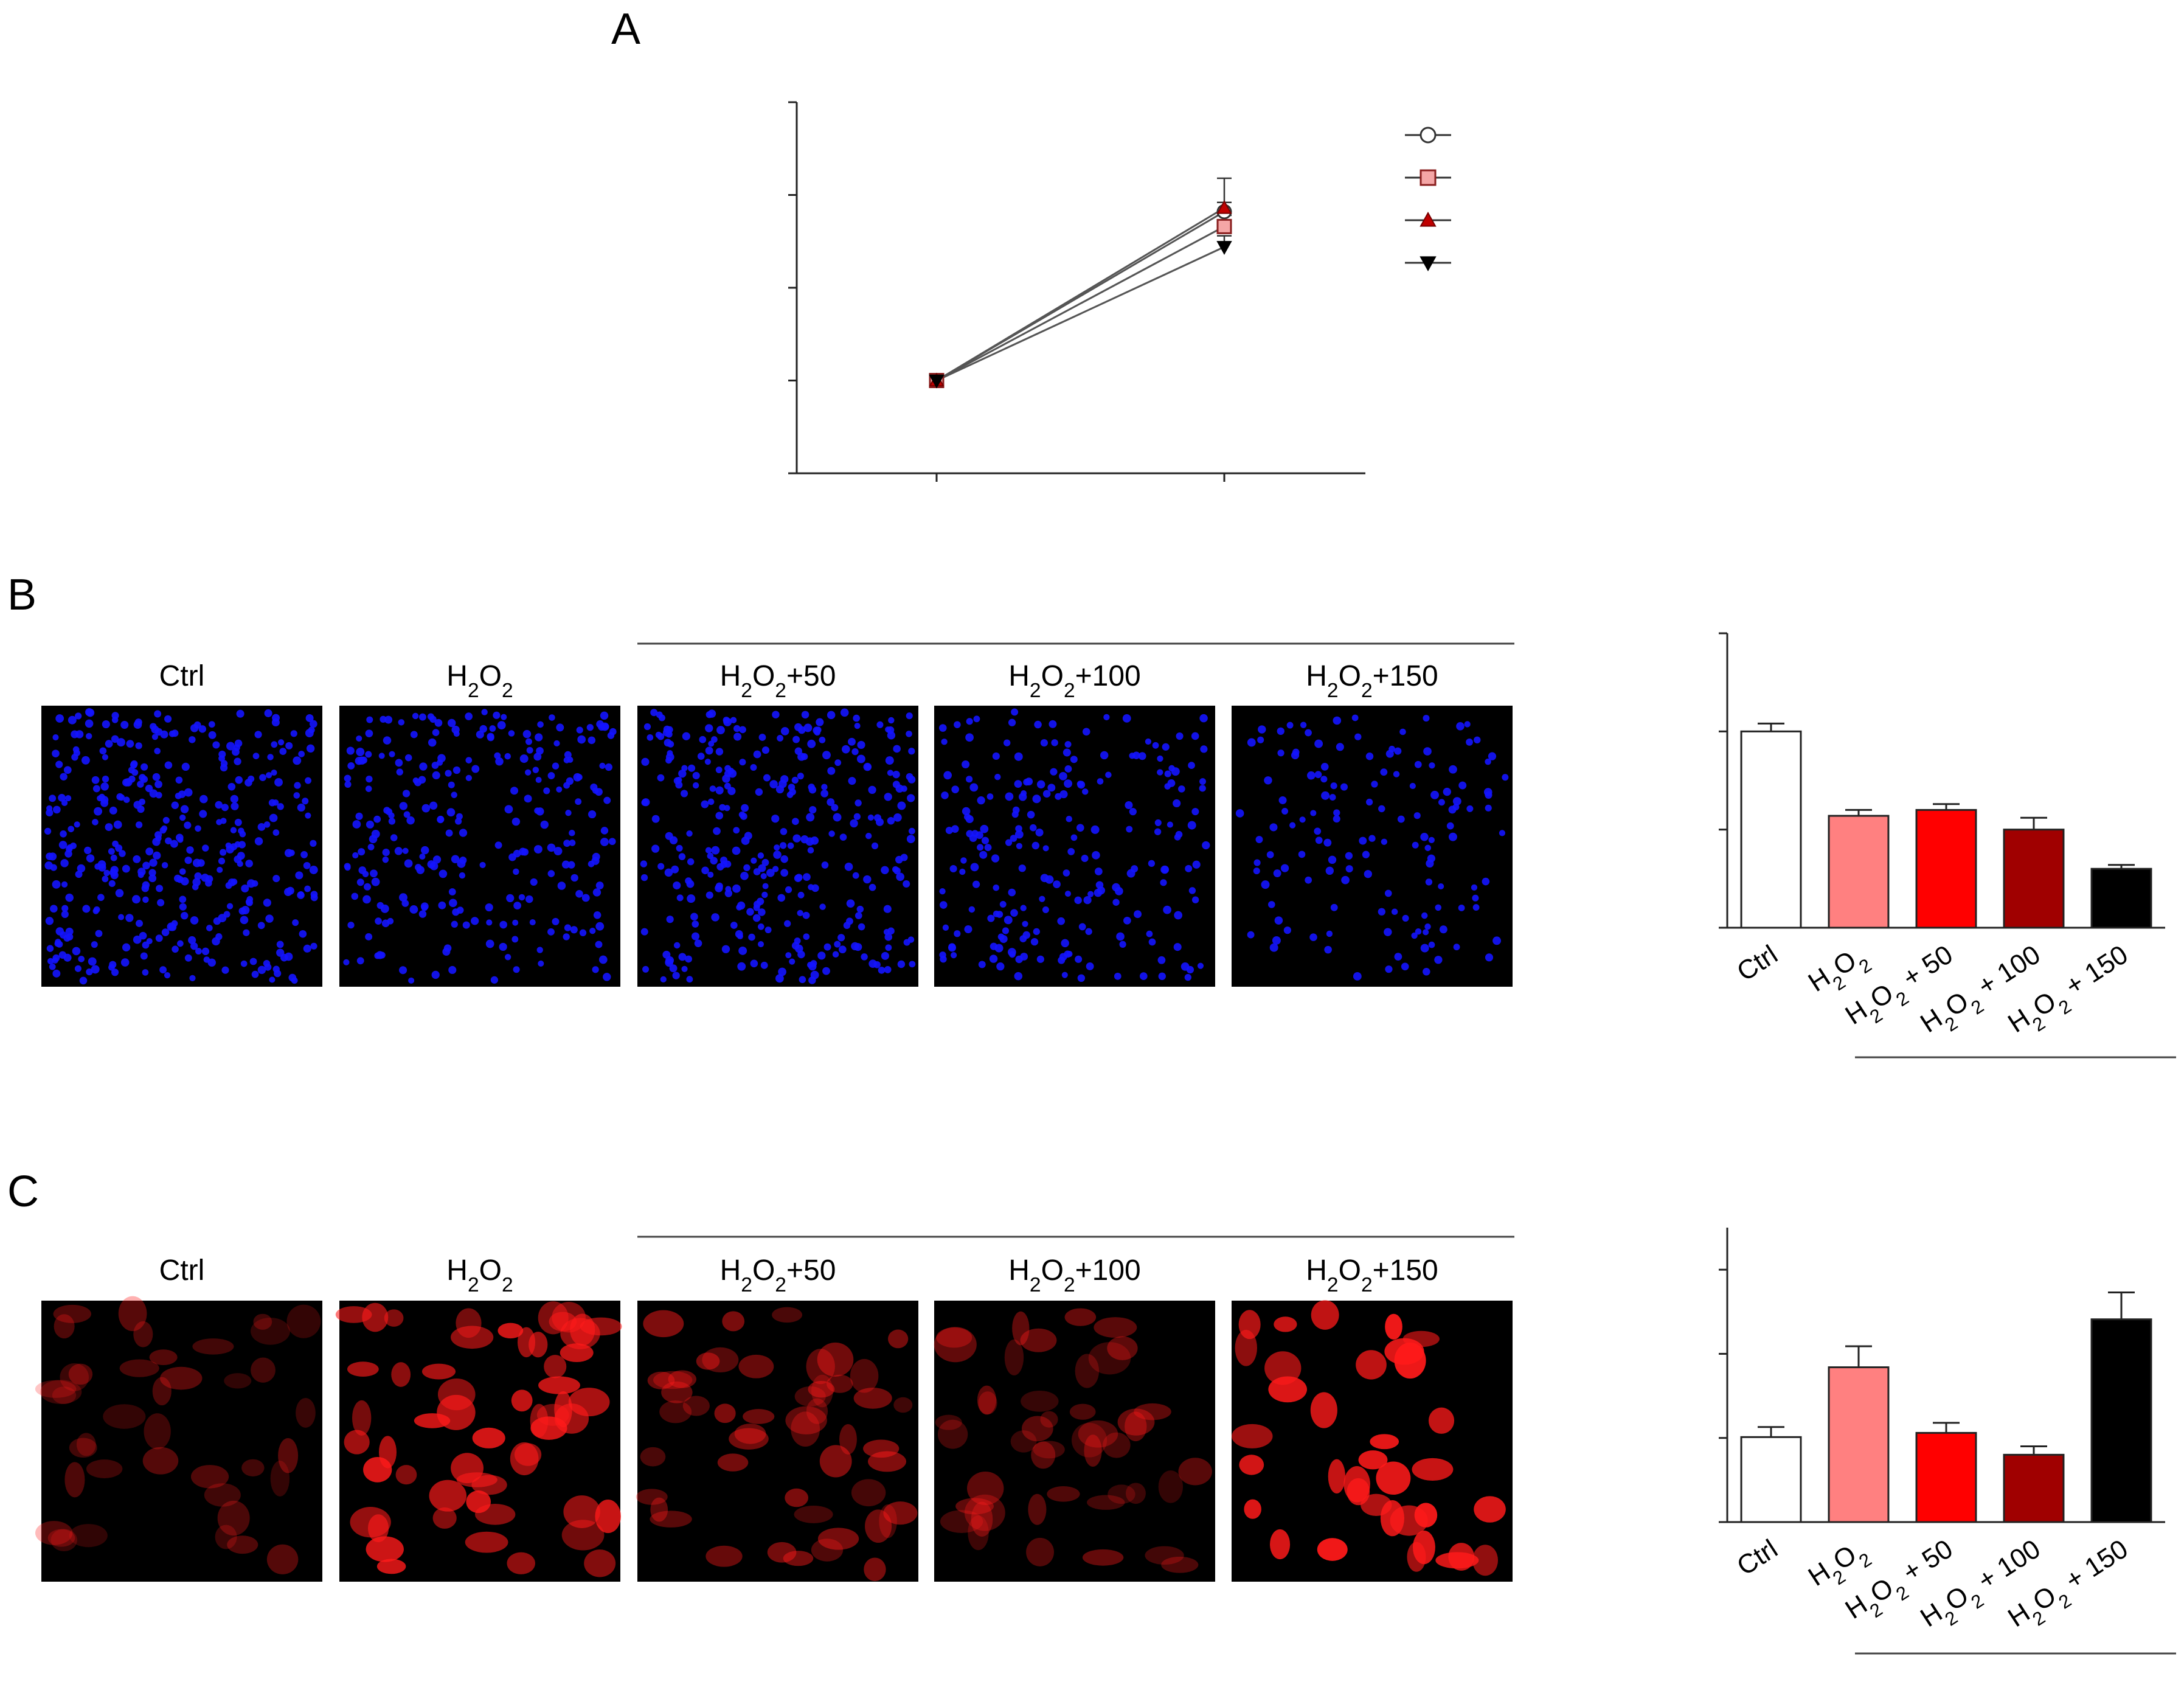 The height and width of the screenshot is (1707, 2184). Describe the element at coordinates (1074, 846) in the screenshot. I see `micrograph-background` at that location.